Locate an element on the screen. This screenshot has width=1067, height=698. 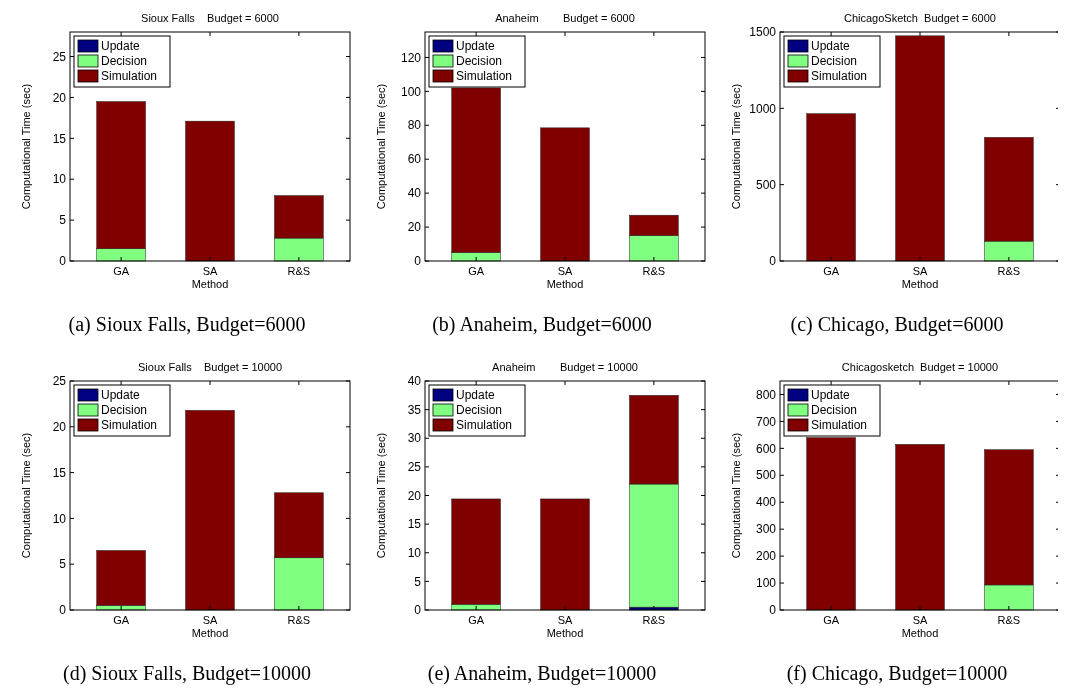
chart-title: Anaheim Budget = 10000 is located at coordinates (565, 367).